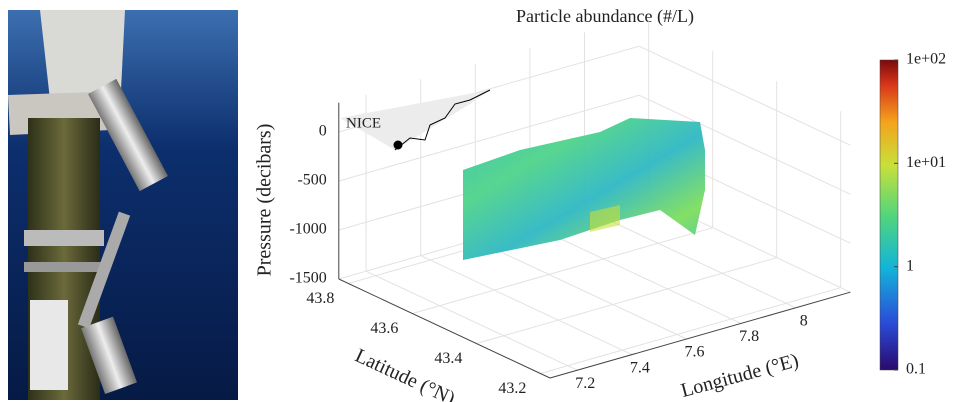 This screenshot has width=953, height=402. I want to click on colorbar-tick-label: 0.1, so click(916, 369).